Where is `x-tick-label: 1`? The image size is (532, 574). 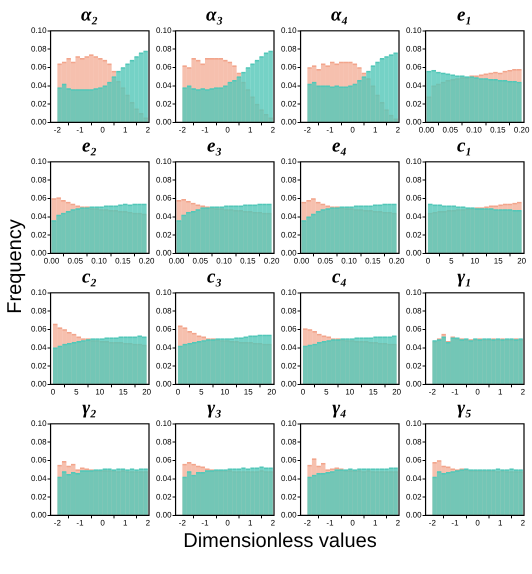
x-tick-label: 1 is located at coordinates (375, 129).